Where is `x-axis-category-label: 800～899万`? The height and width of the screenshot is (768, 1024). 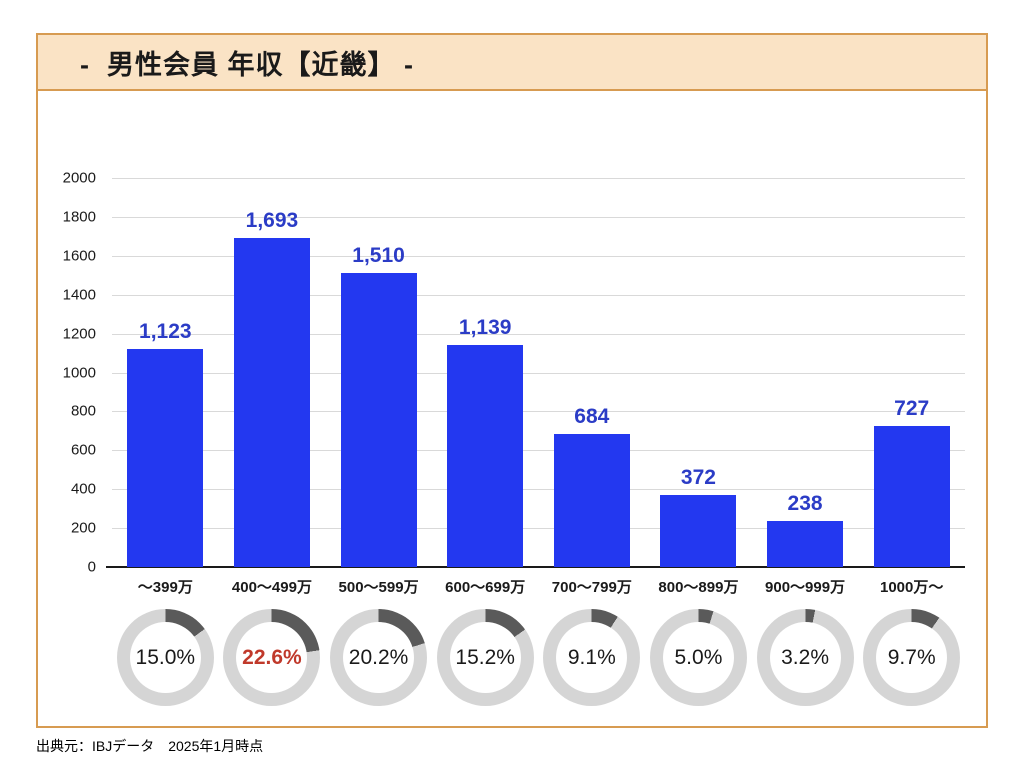
x-axis-category-label: 800～899万 is located at coordinates (698, 587).